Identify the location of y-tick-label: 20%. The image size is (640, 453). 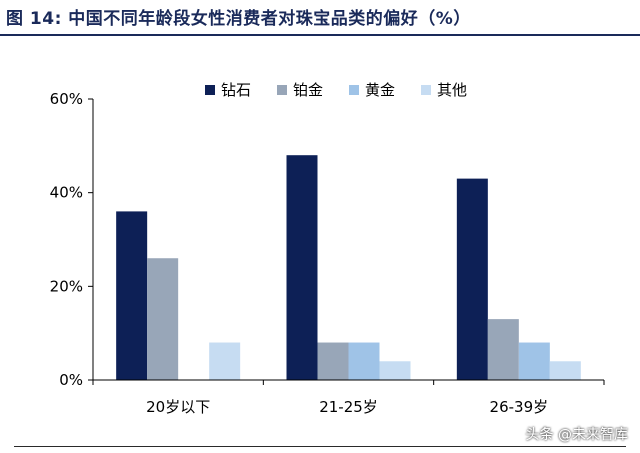
(66, 286).